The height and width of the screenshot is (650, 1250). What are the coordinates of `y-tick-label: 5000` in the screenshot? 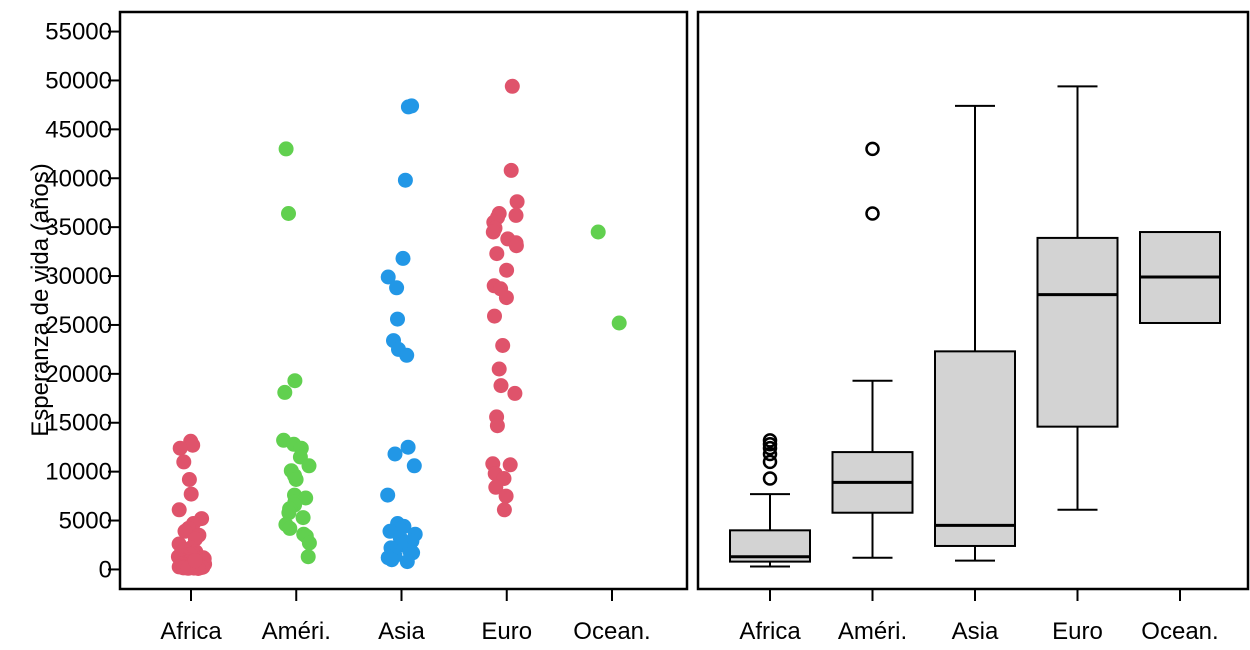 It's located at (85, 521).